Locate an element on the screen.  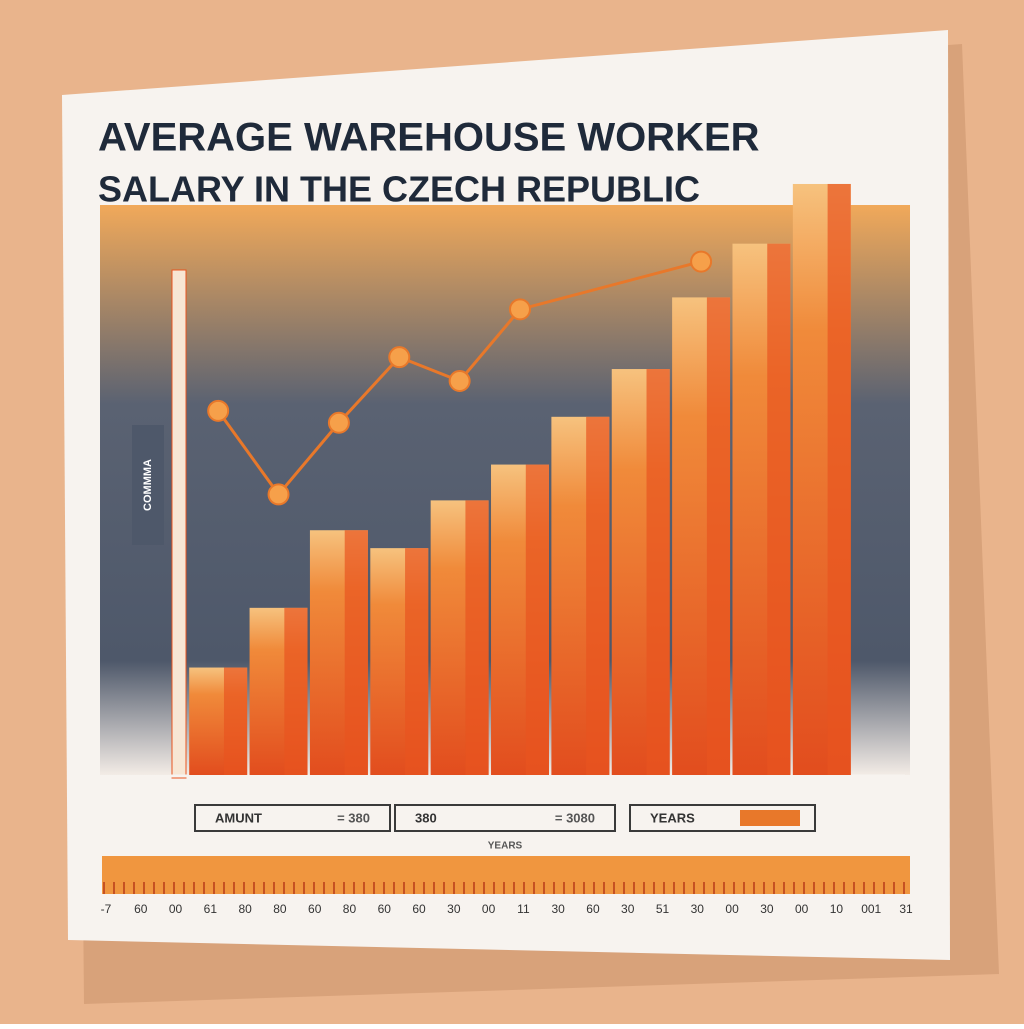
strip-label: 51 is located at coordinates (663, 909).